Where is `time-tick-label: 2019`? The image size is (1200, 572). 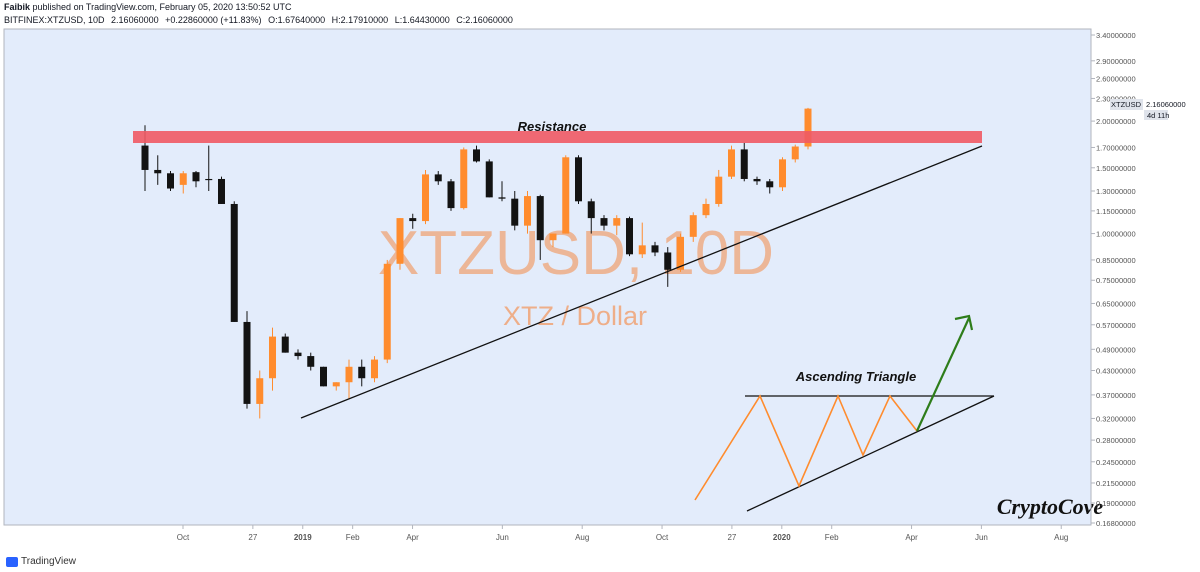 time-tick-label: 2019 is located at coordinates (303, 537).